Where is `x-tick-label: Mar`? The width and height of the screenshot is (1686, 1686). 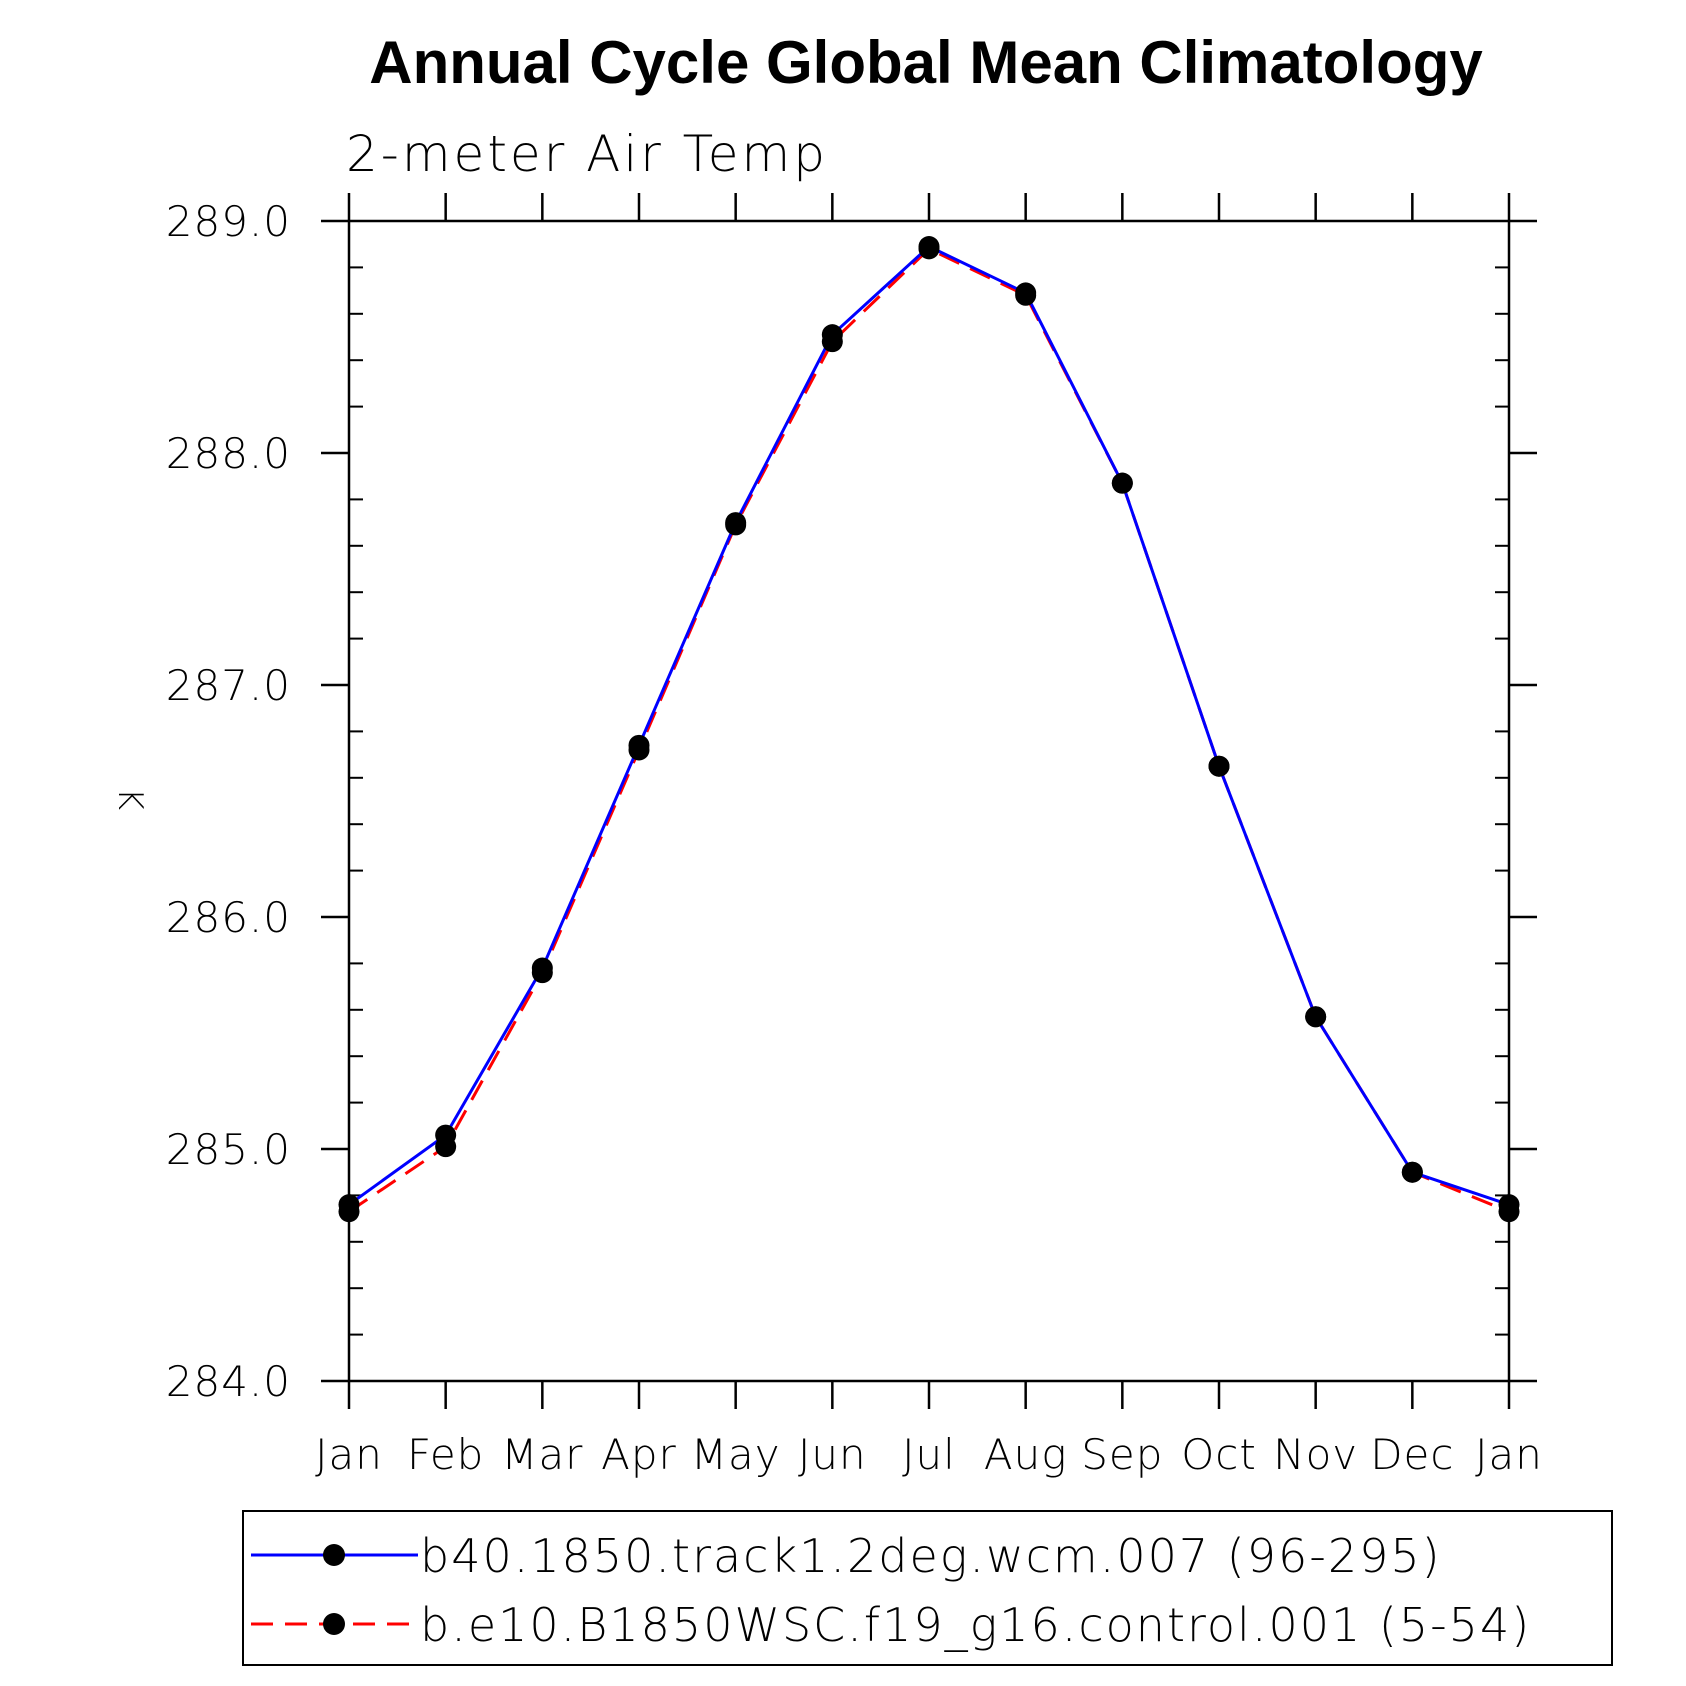 x-tick-label: Mar is located at coordinates (542, 1454).